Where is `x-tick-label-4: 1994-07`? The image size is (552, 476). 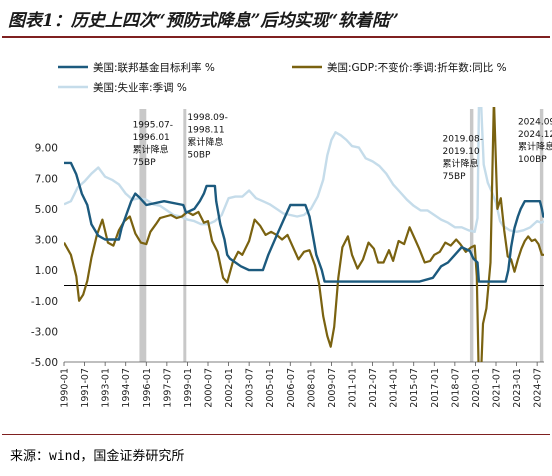
x-tick-label-4: 1994-07 is located at coordinates (126, 388).